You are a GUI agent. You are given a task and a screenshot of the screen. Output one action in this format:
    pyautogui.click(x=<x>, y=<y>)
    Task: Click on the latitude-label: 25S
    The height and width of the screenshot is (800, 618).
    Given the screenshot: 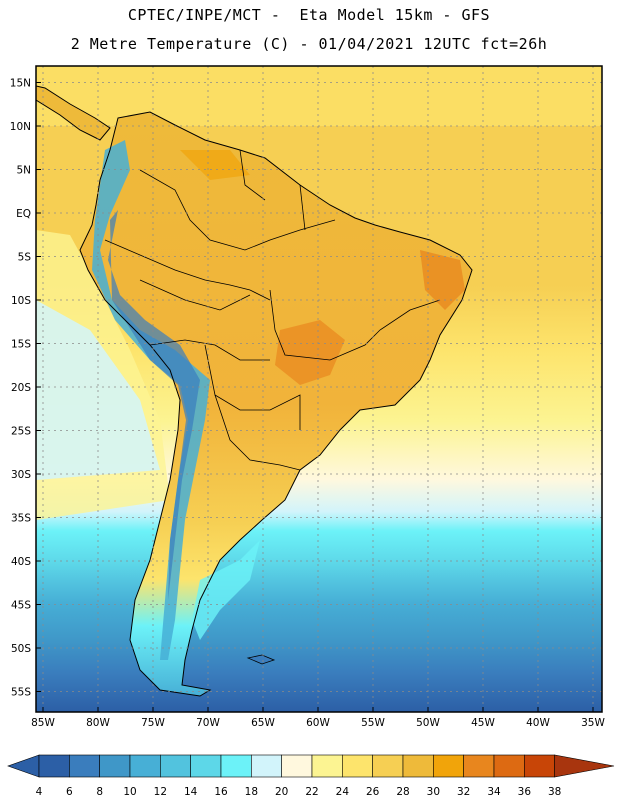 What is the action you would take?
    pyautogui.click(x=21, y=432)
    